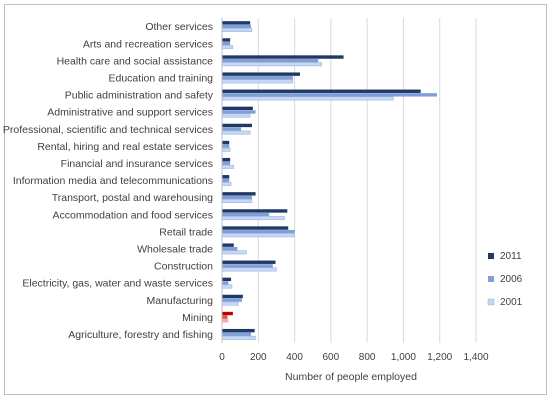 The image size is (553, 400). What do you see at coordinates (237, 125) in the screenshot?
I see `bar-2011-professional-scientific-and-technical-services` at bounding box center [237, 125].